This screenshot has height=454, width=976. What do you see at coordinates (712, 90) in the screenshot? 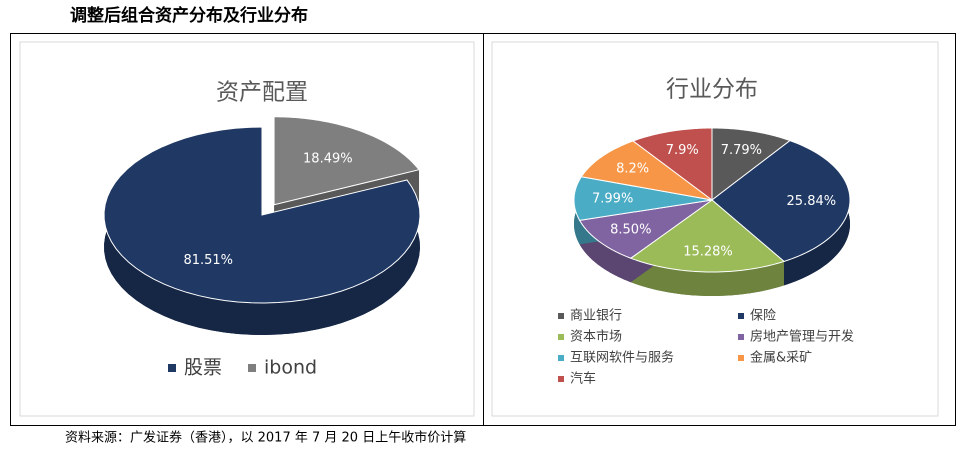
I see `chart-title: 行业分布` at bounding box center [712, 90].